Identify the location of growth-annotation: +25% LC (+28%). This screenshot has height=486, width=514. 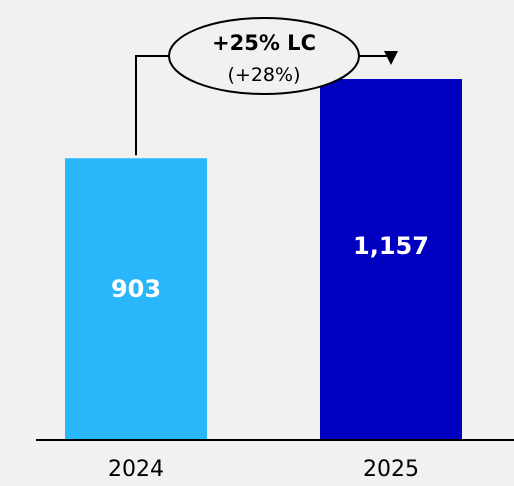
(266, 86).